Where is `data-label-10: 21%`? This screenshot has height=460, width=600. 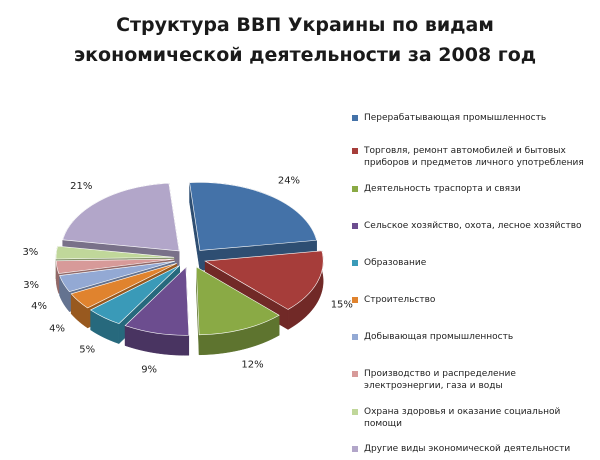 data-label-10: 21% is located at coordinates (81, 186).